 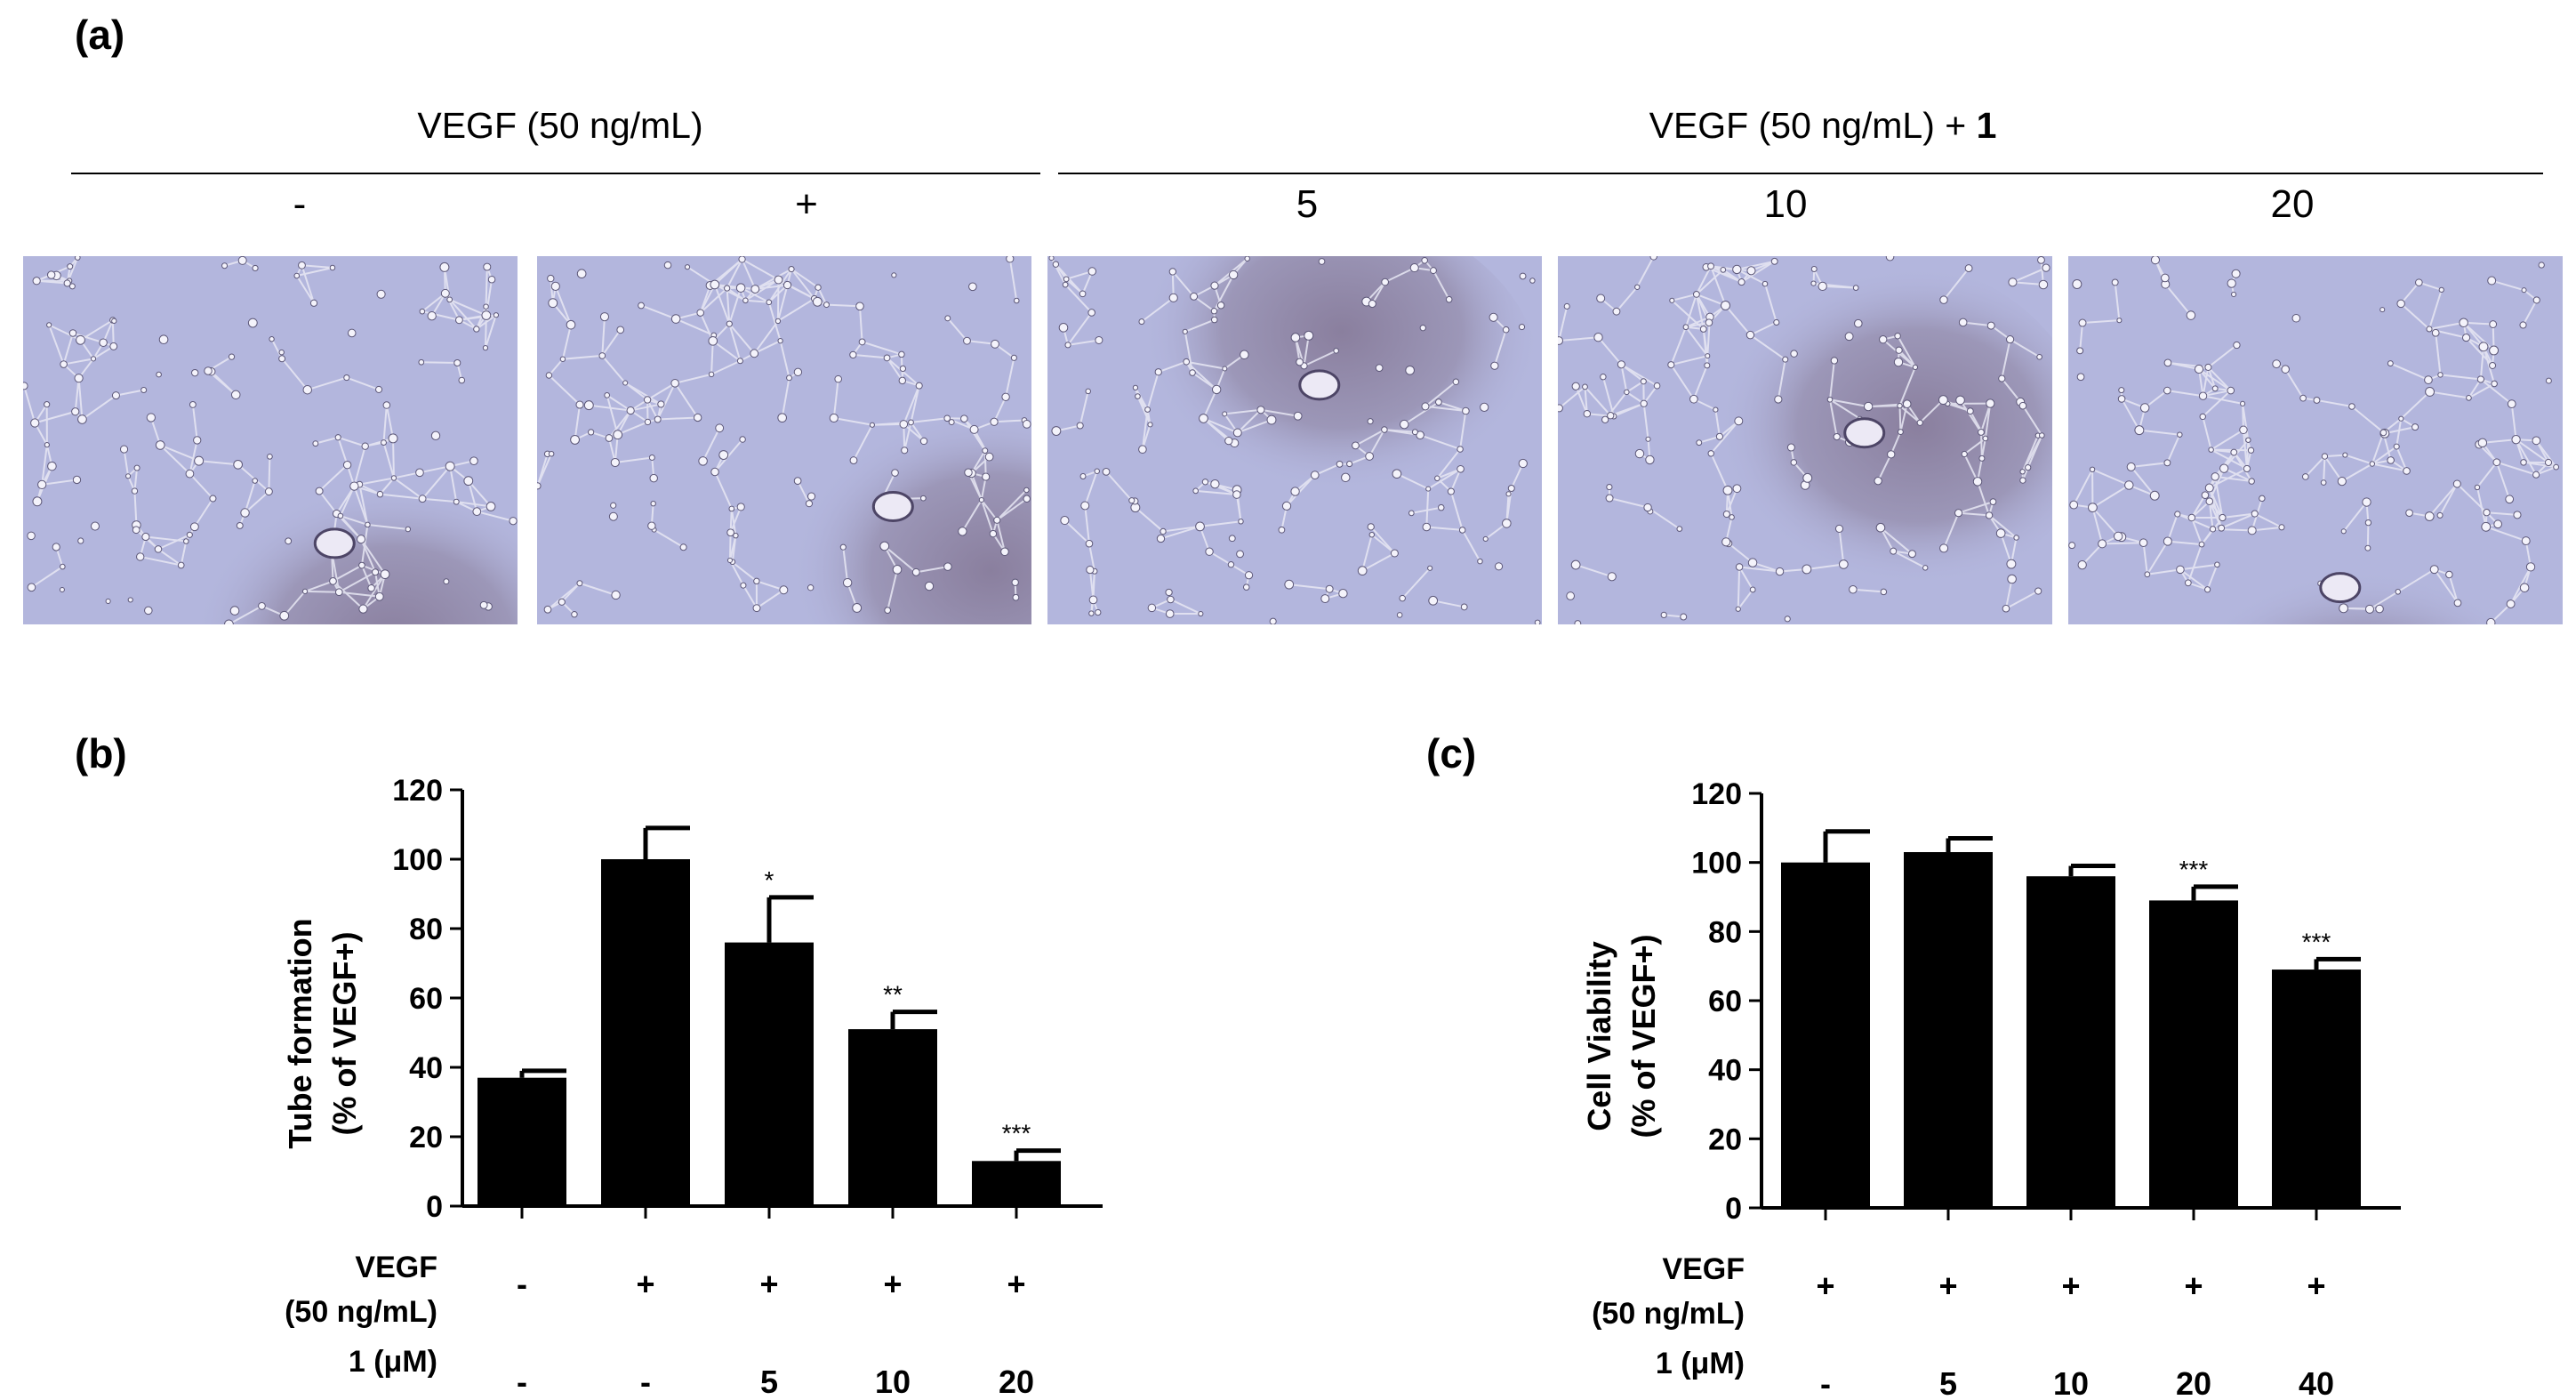 I want to click on group-right-header: VEGF (50 ng/mL) + 1, so click(x=1823, y=126).